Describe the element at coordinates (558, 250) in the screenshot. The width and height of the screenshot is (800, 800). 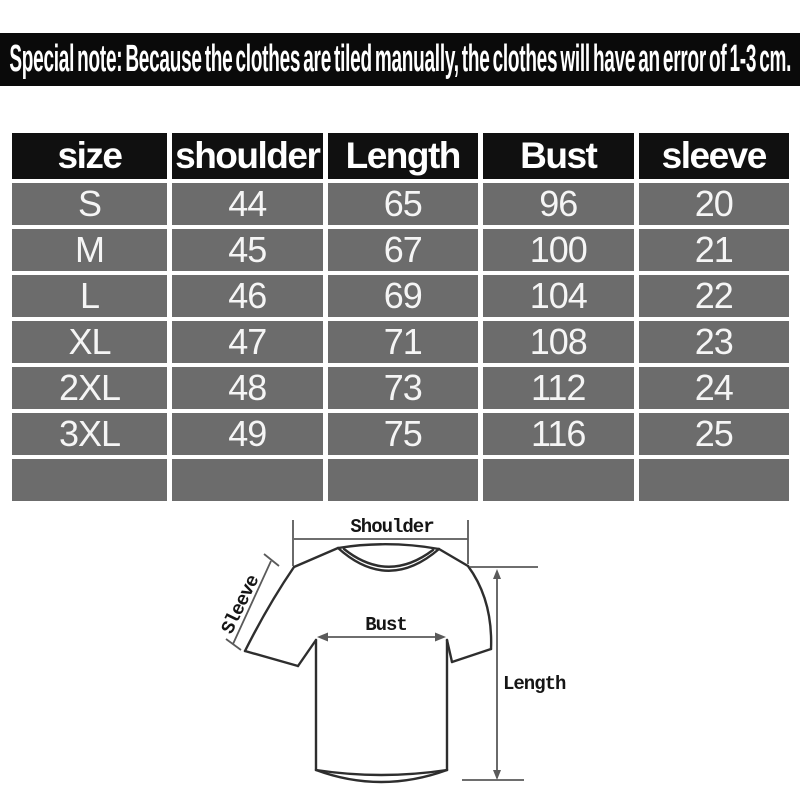
I see `table-cell: 100` at that location.